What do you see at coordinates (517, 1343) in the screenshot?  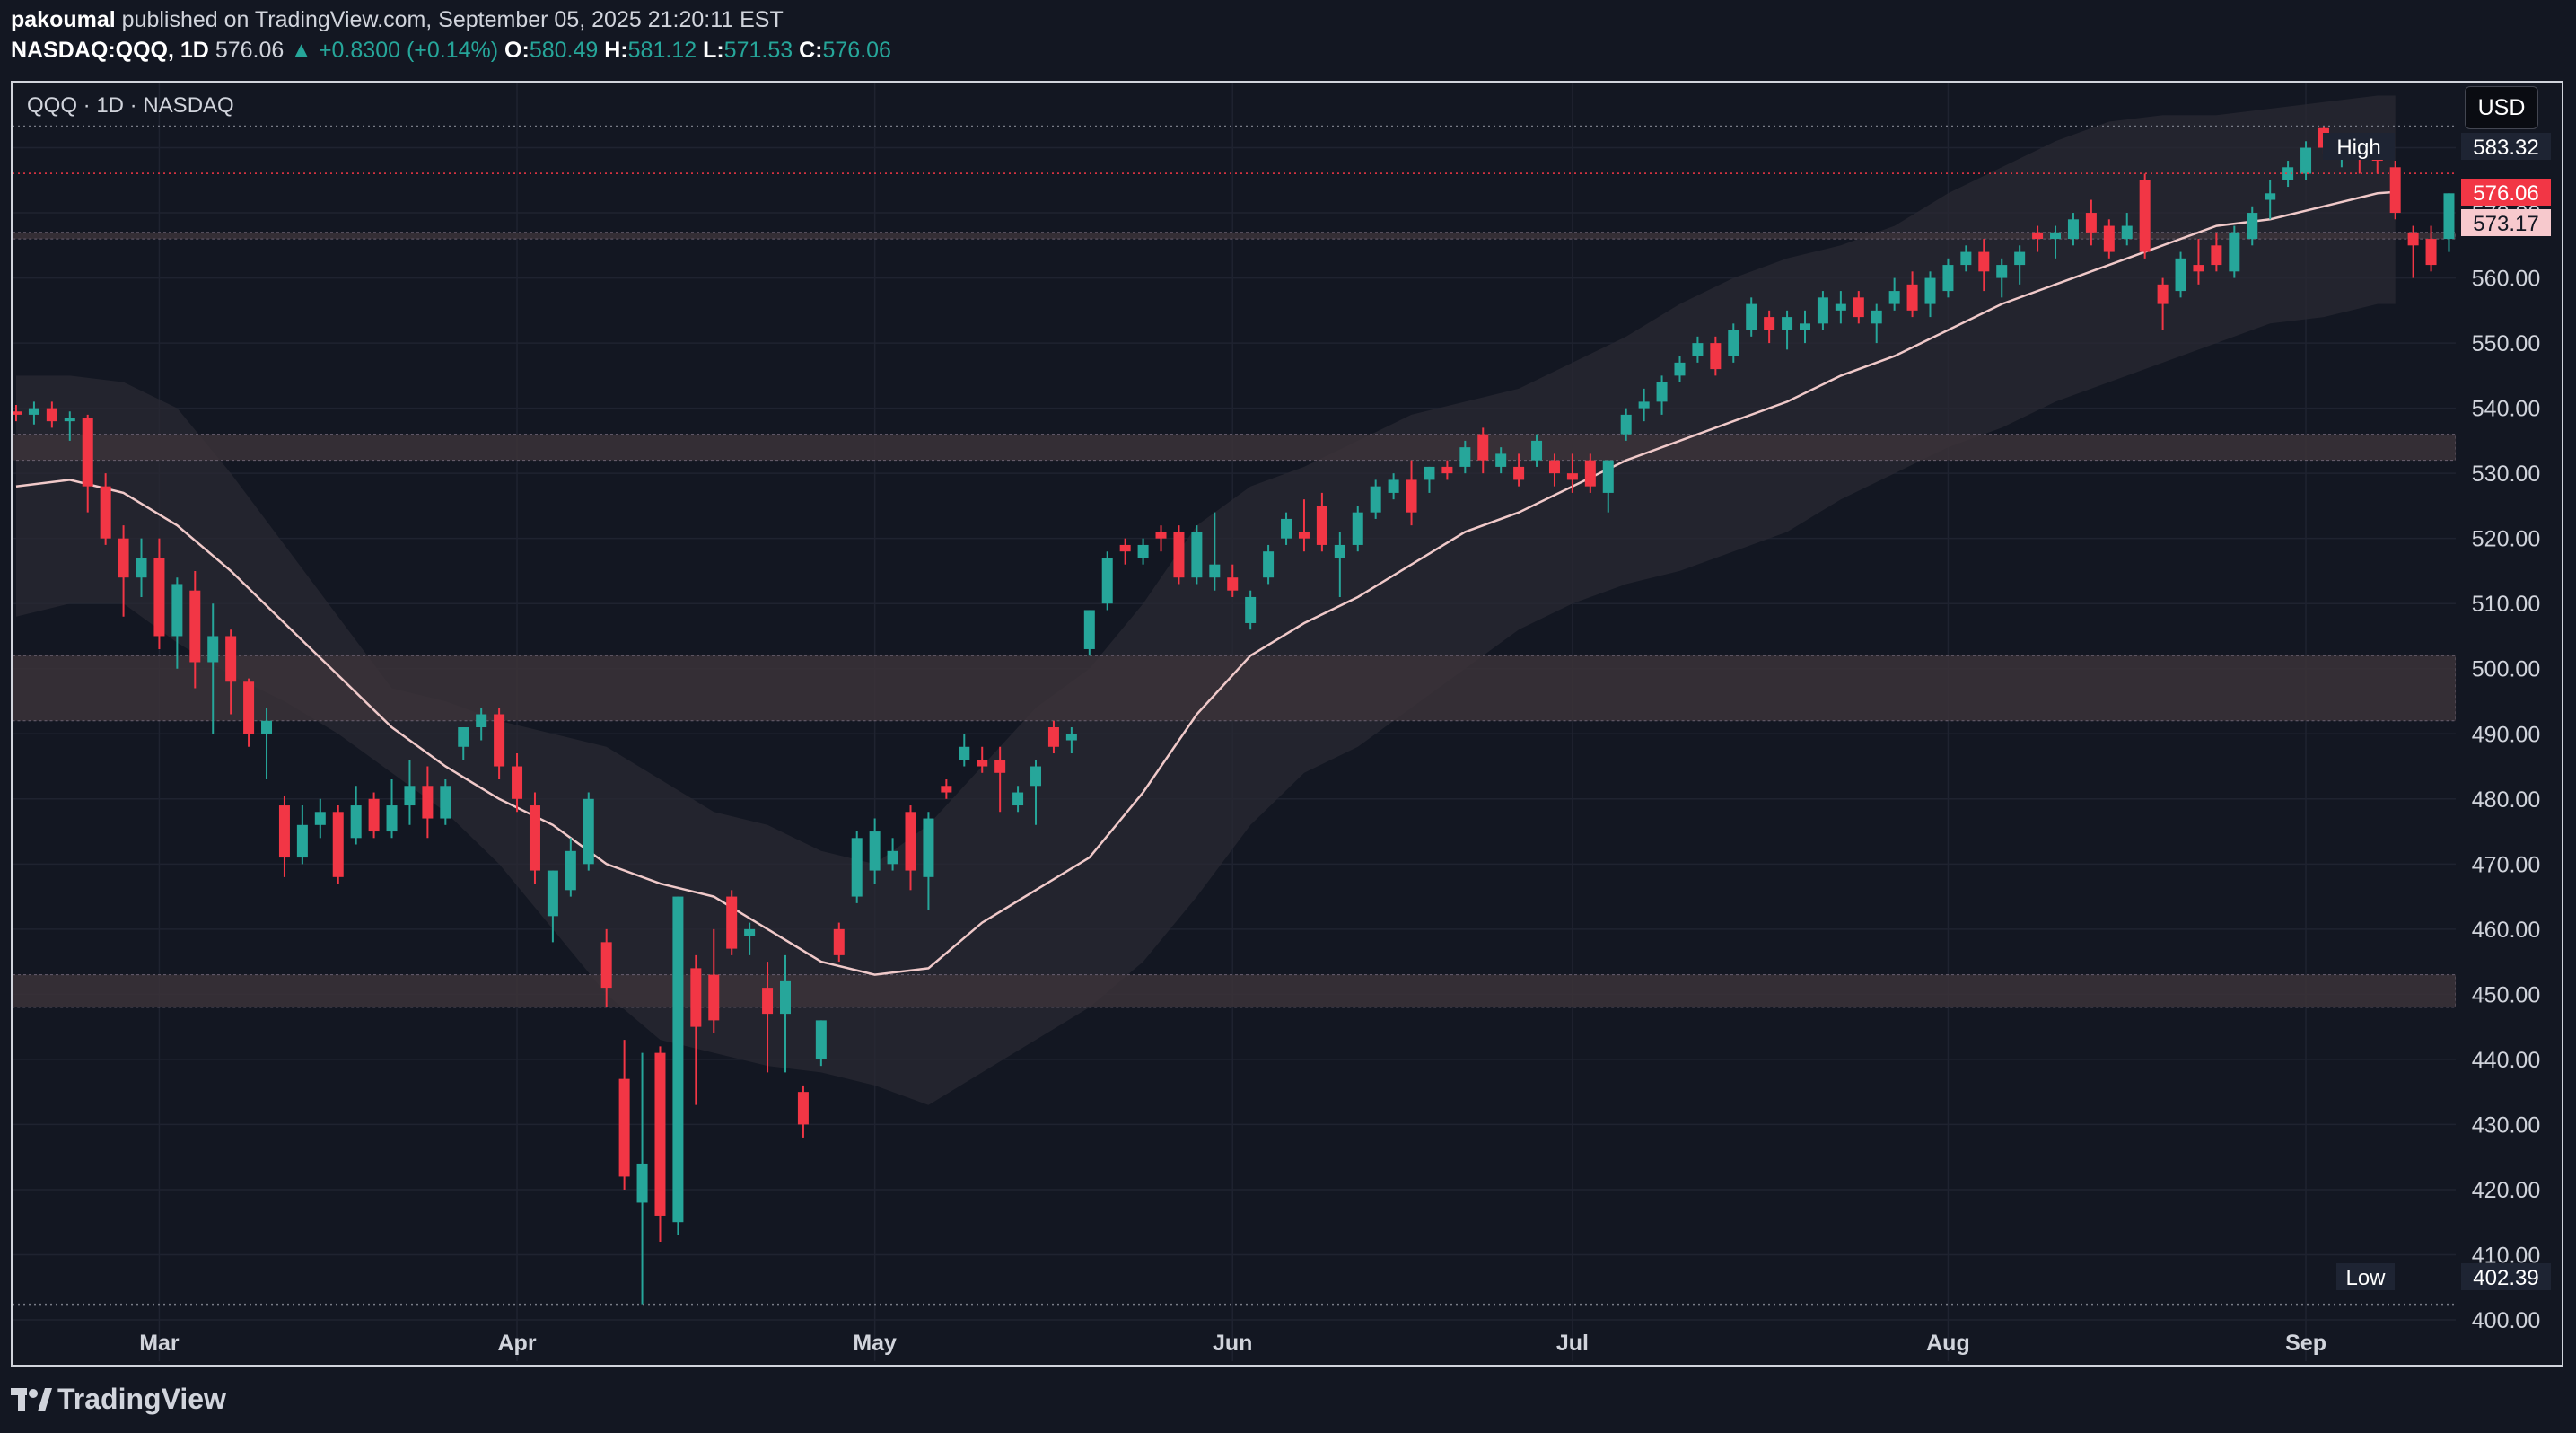 I see `x-tick-label: Apr` at bounding box center [517, 1343].